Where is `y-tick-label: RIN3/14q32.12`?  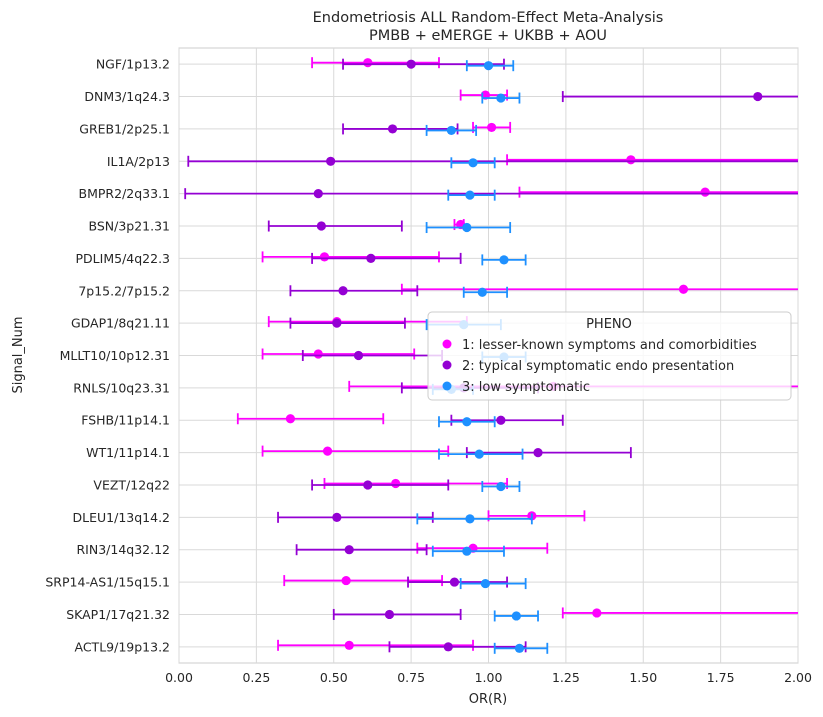 y-tick-label: RIN3/14q32.12 is located at coordinates (123, 549).